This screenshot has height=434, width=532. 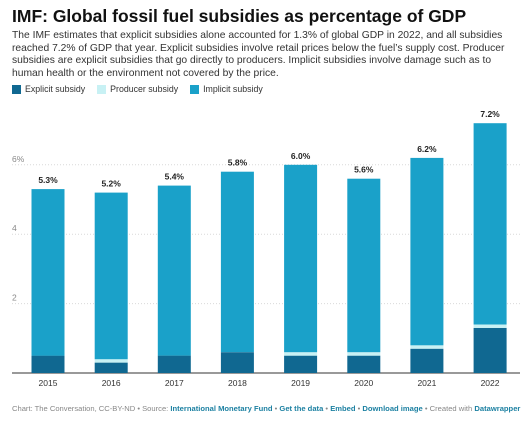 I want to click on x-tick-label-2019: 2019, so click(x=300, y=383).